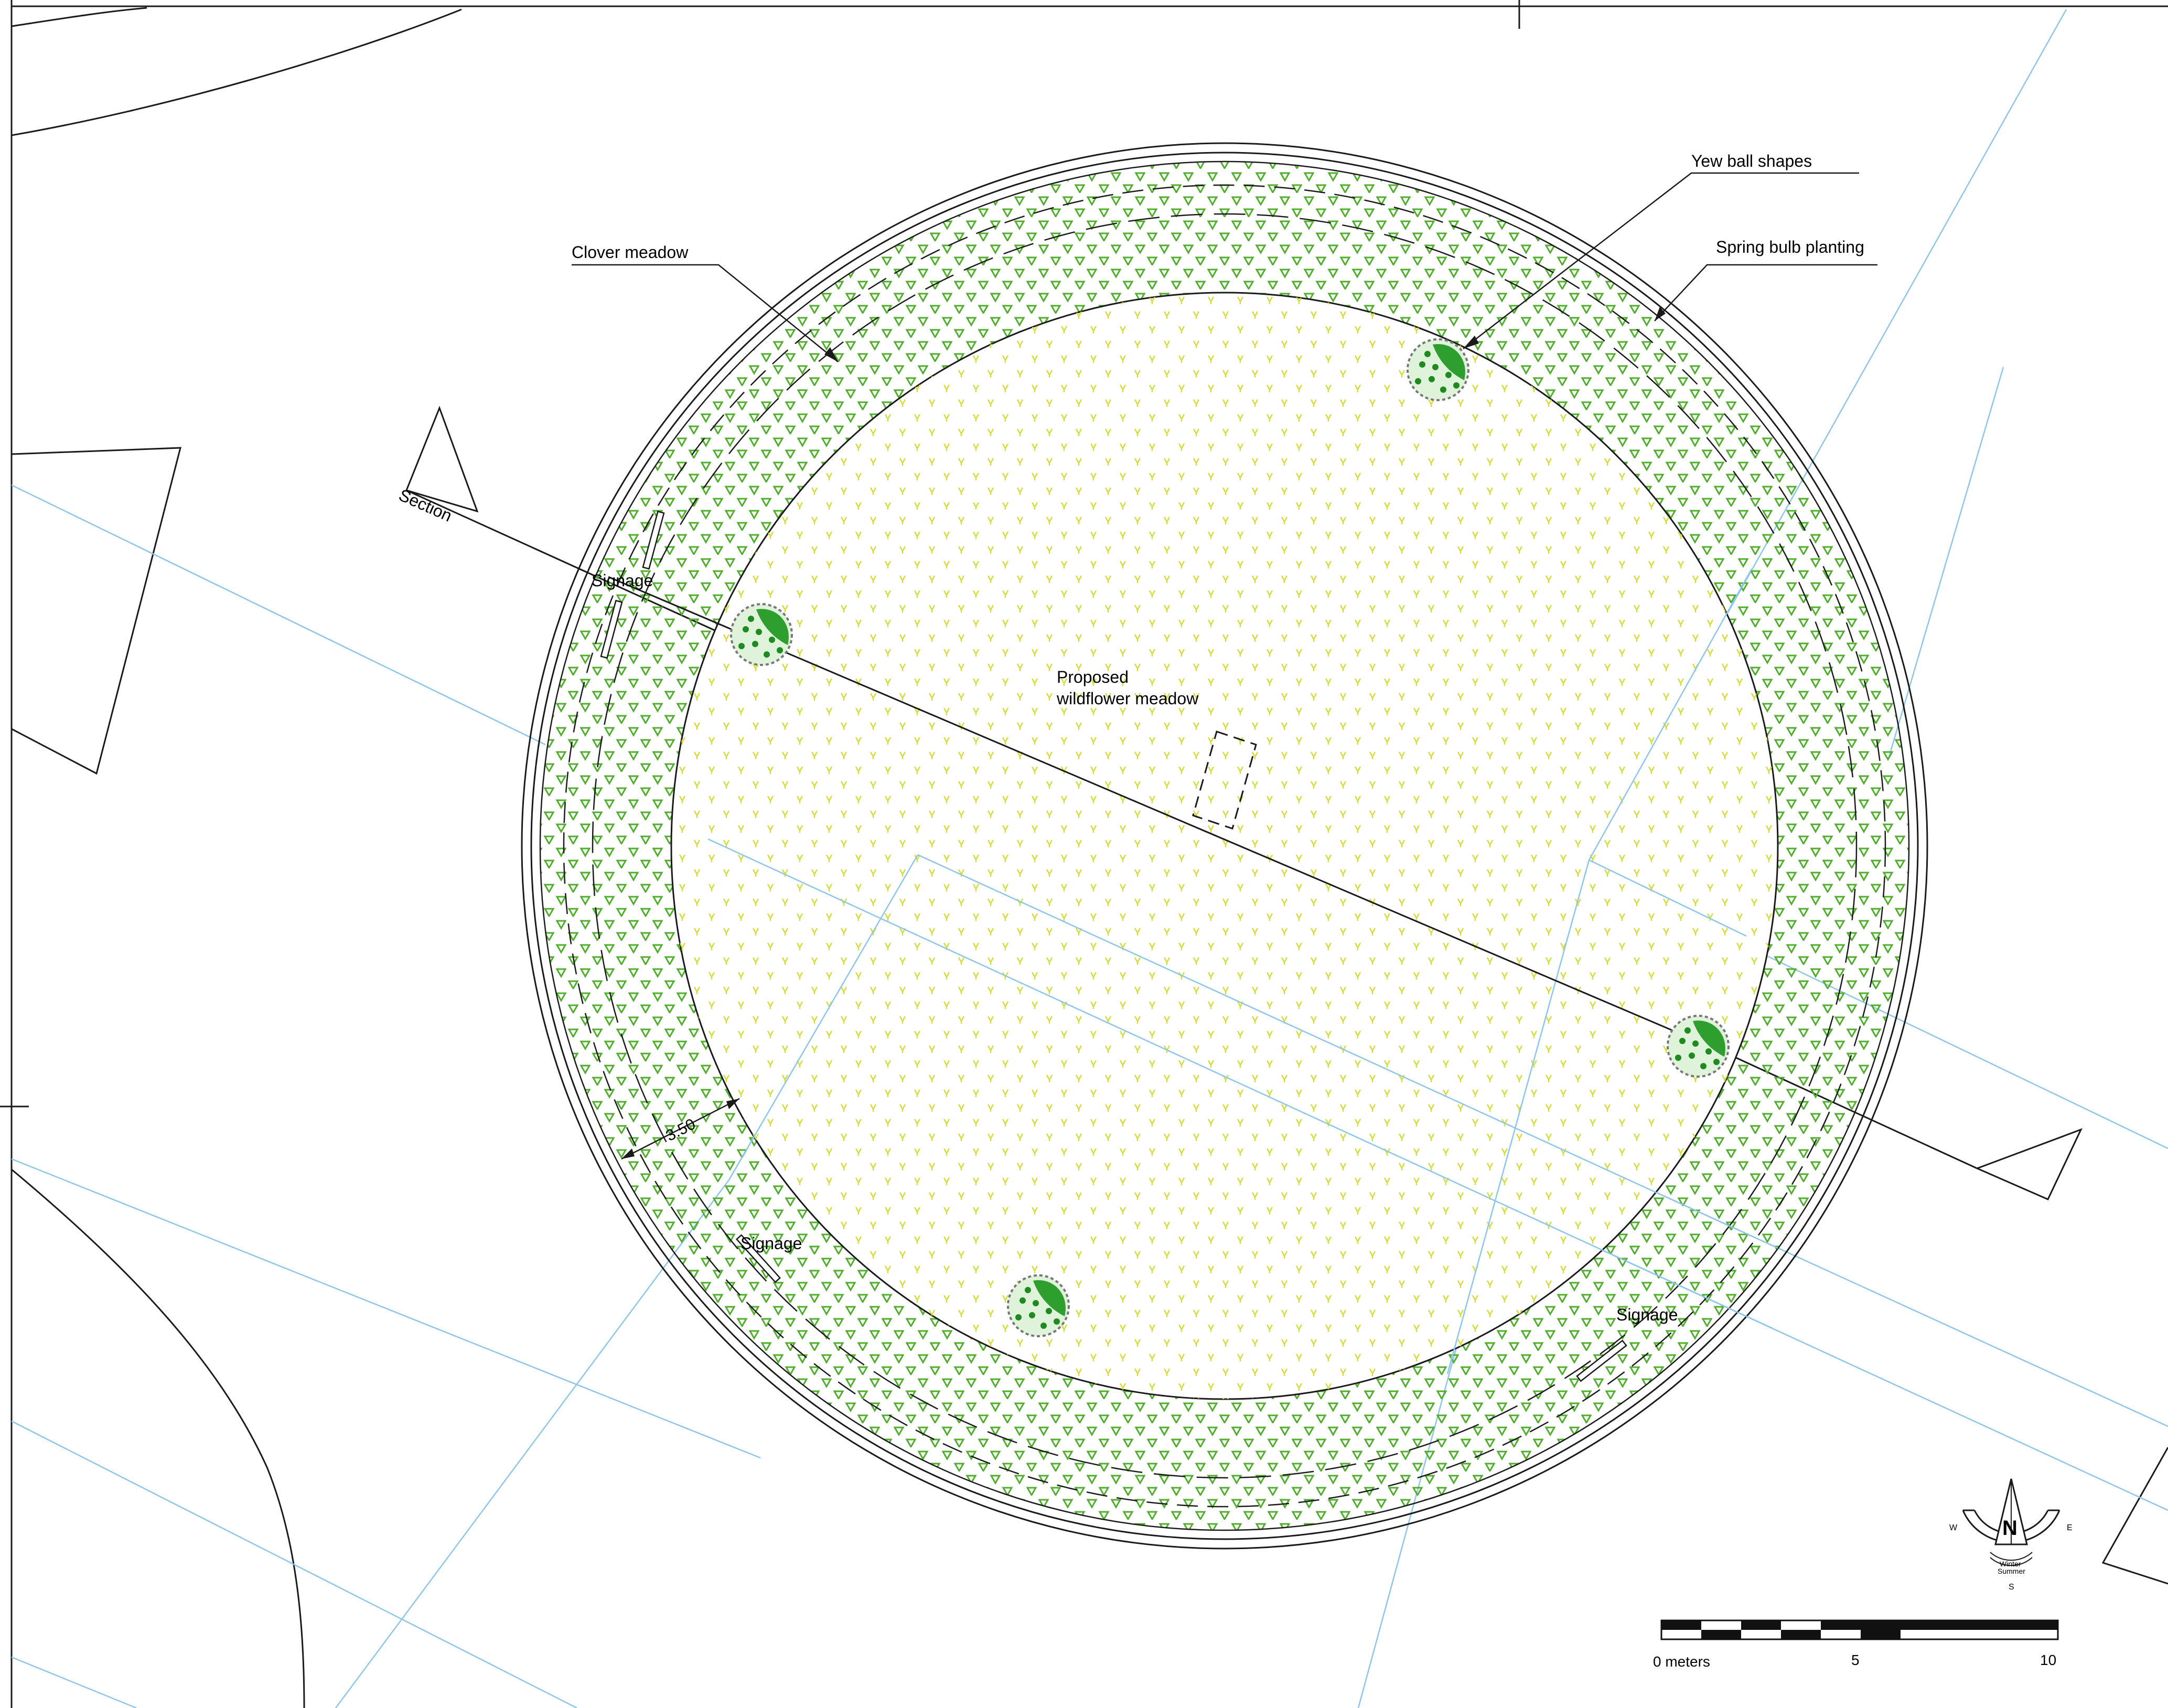  What do you see at coordinates (2070, 1527) in the screenshot?
I see `east-letter: E` at bounding box center [2070, 1527].